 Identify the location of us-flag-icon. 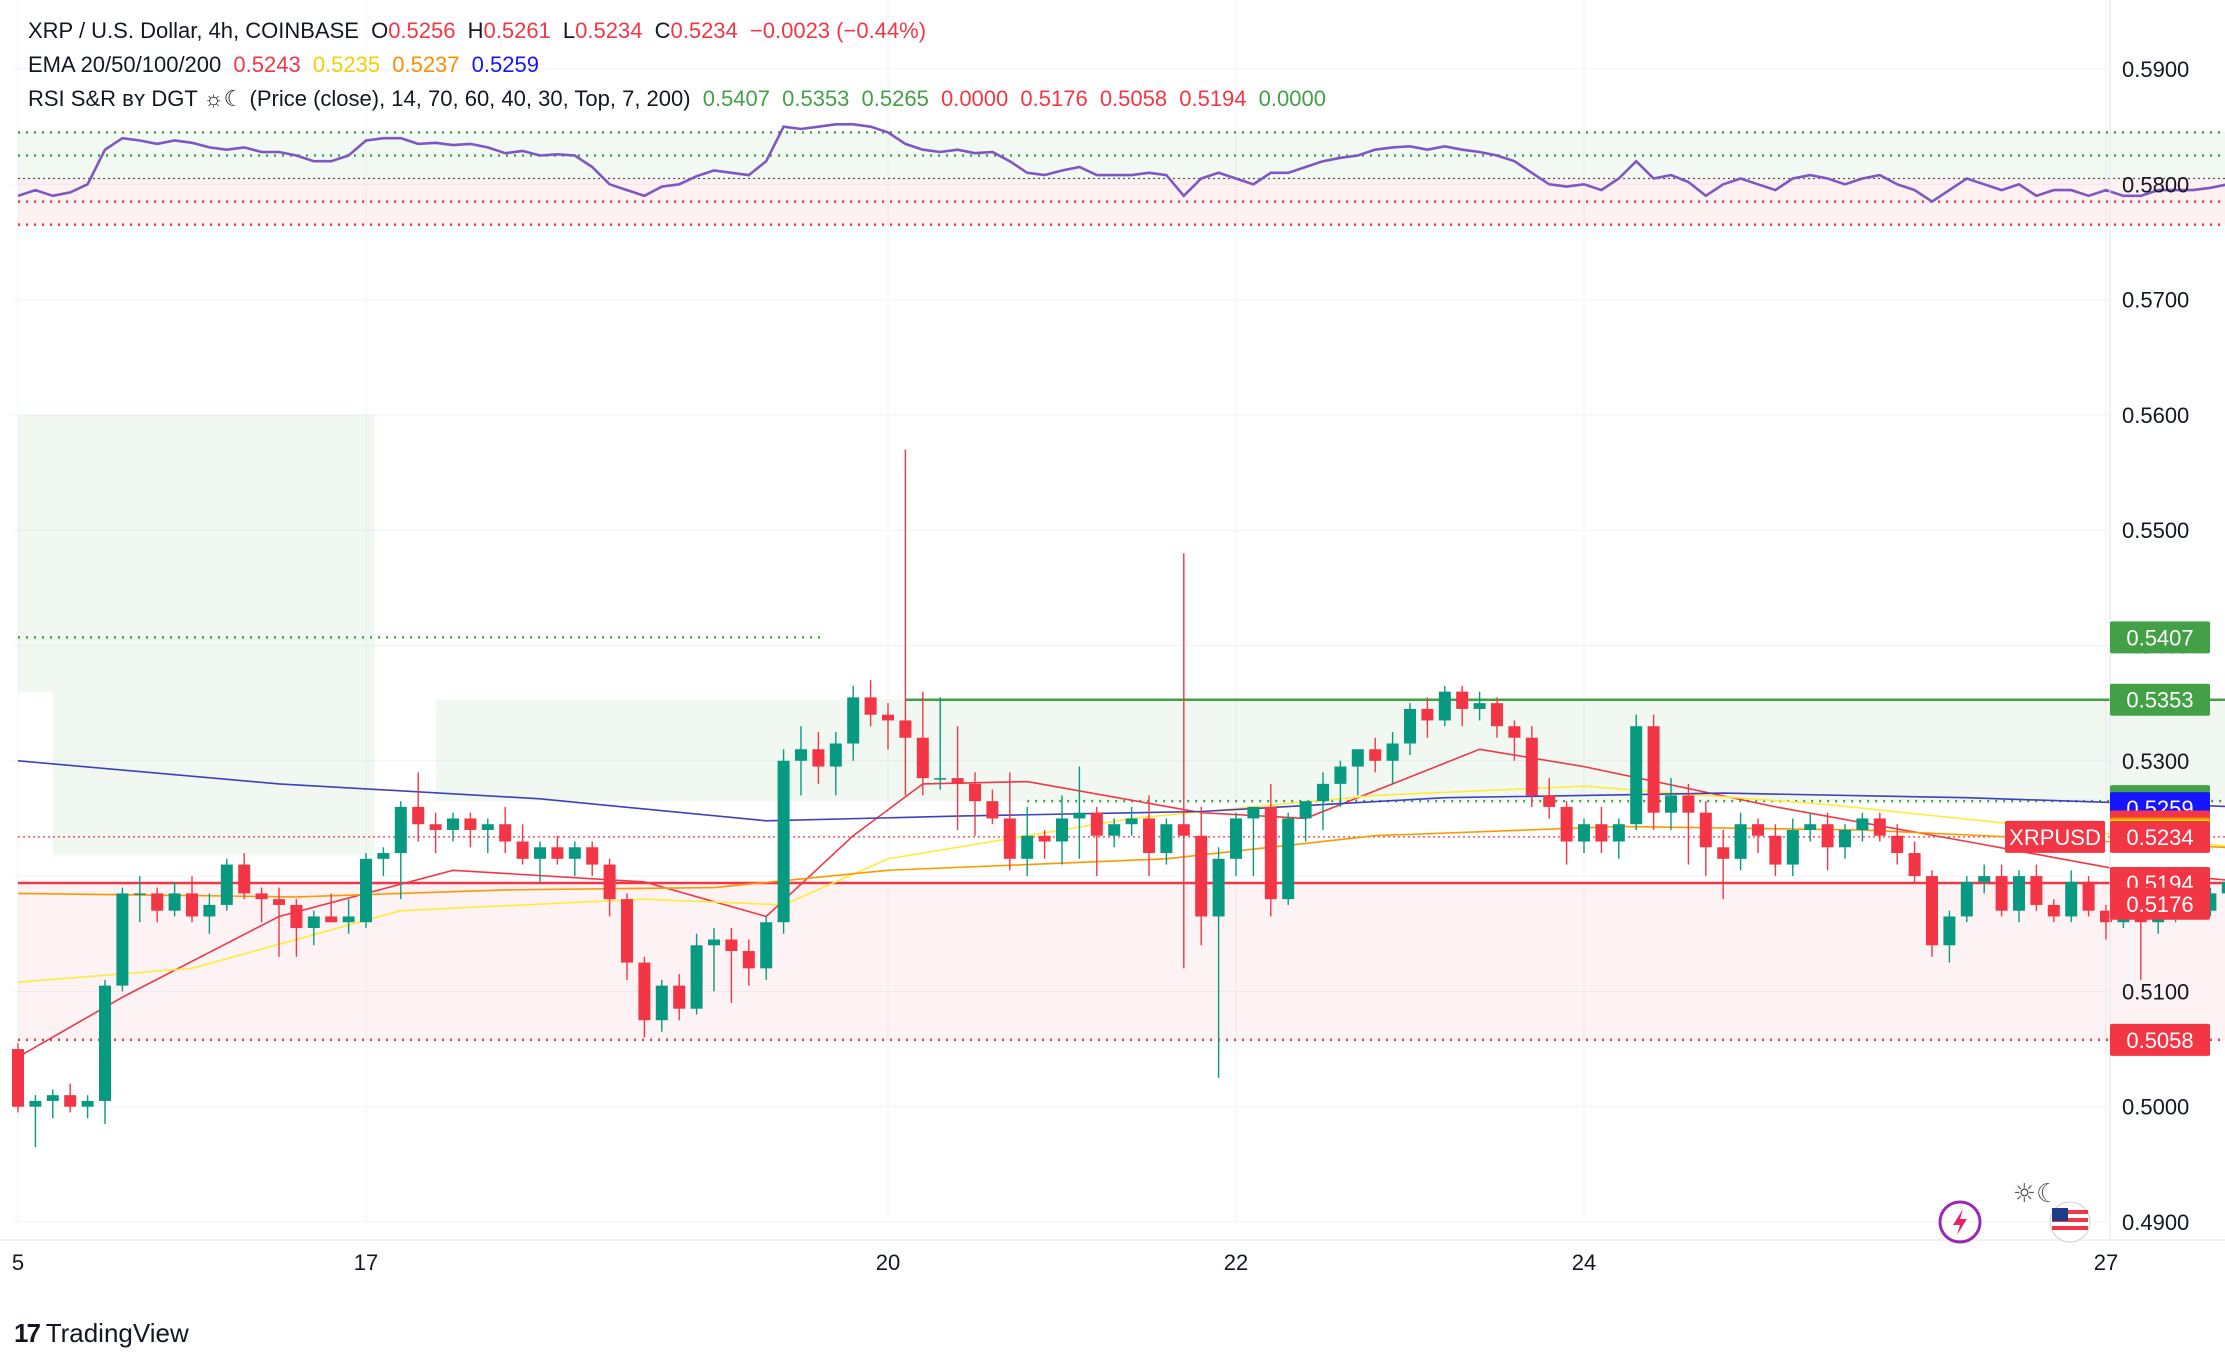
(2070, 1222).